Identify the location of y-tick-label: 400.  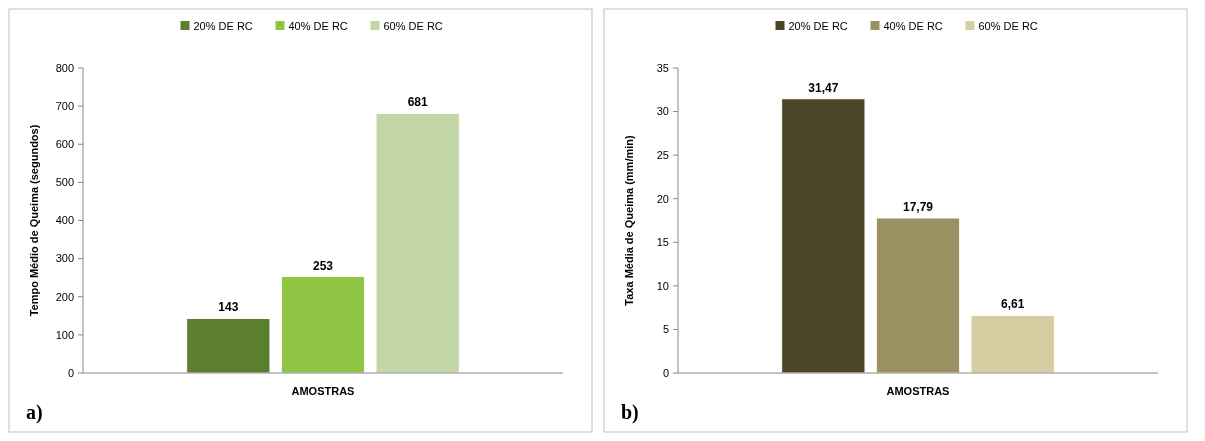
(64, 220).